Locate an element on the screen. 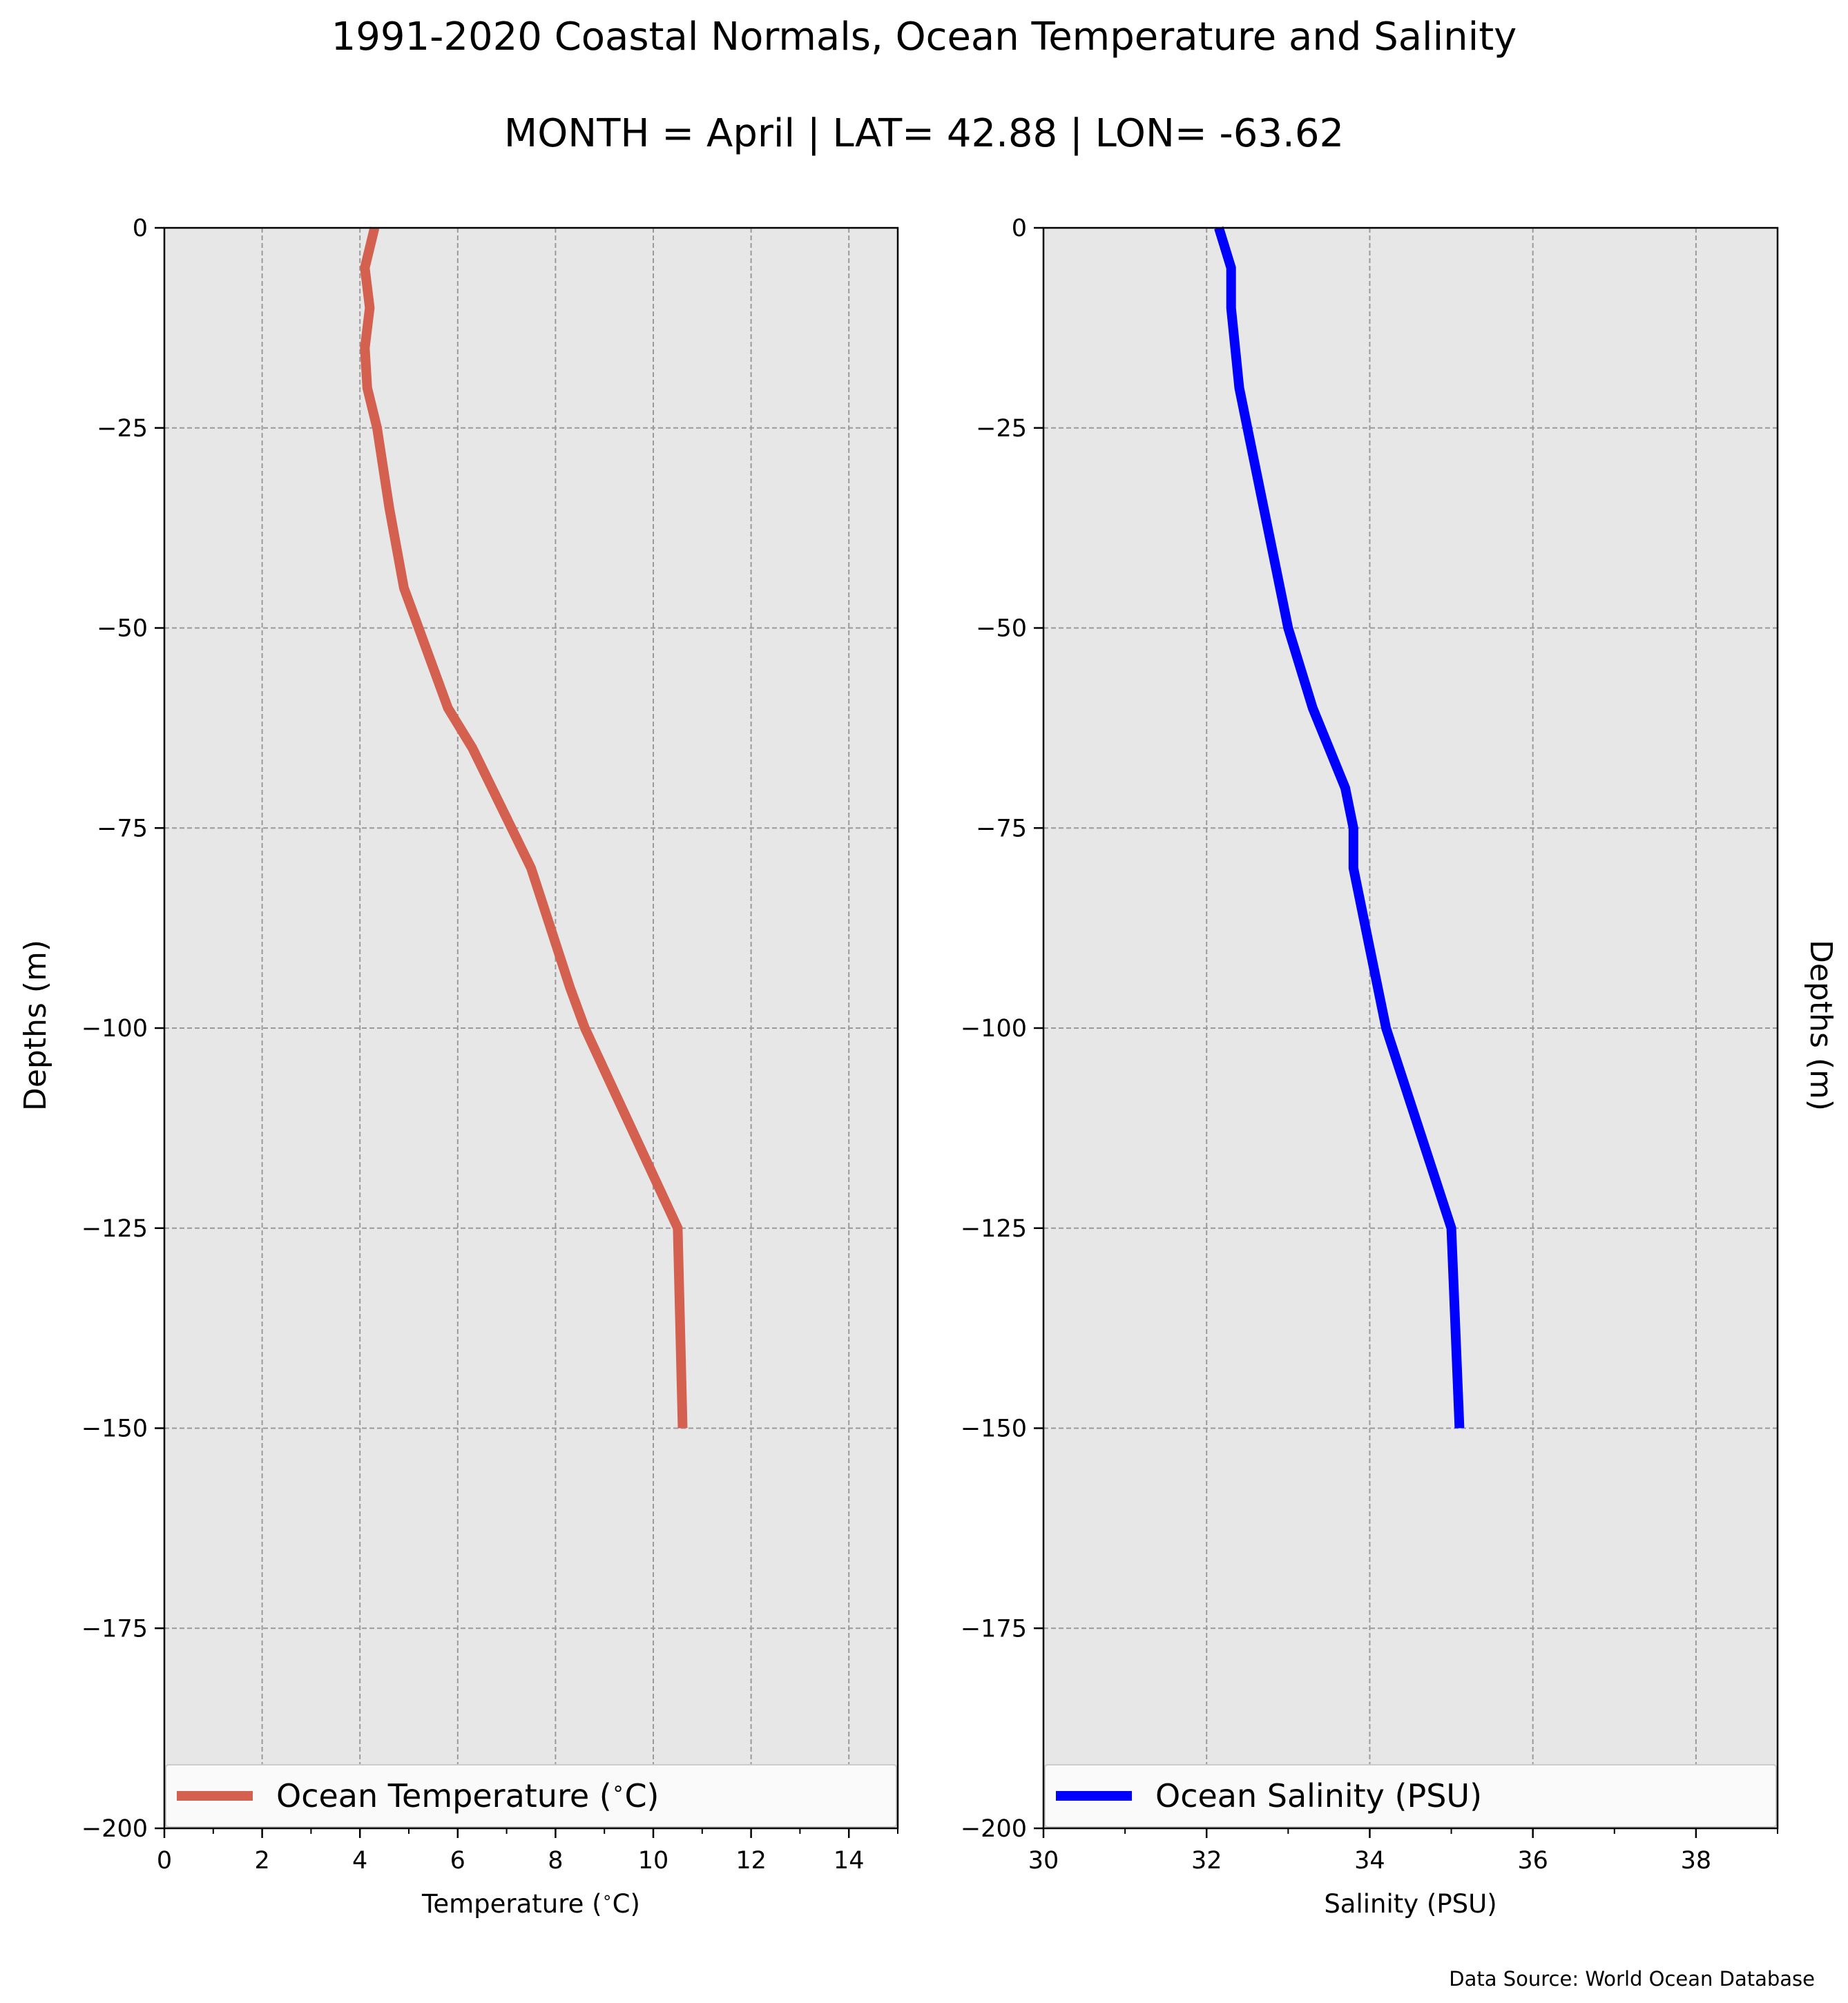  x-tick-label: 14 is located at coordinates (849, 1861).